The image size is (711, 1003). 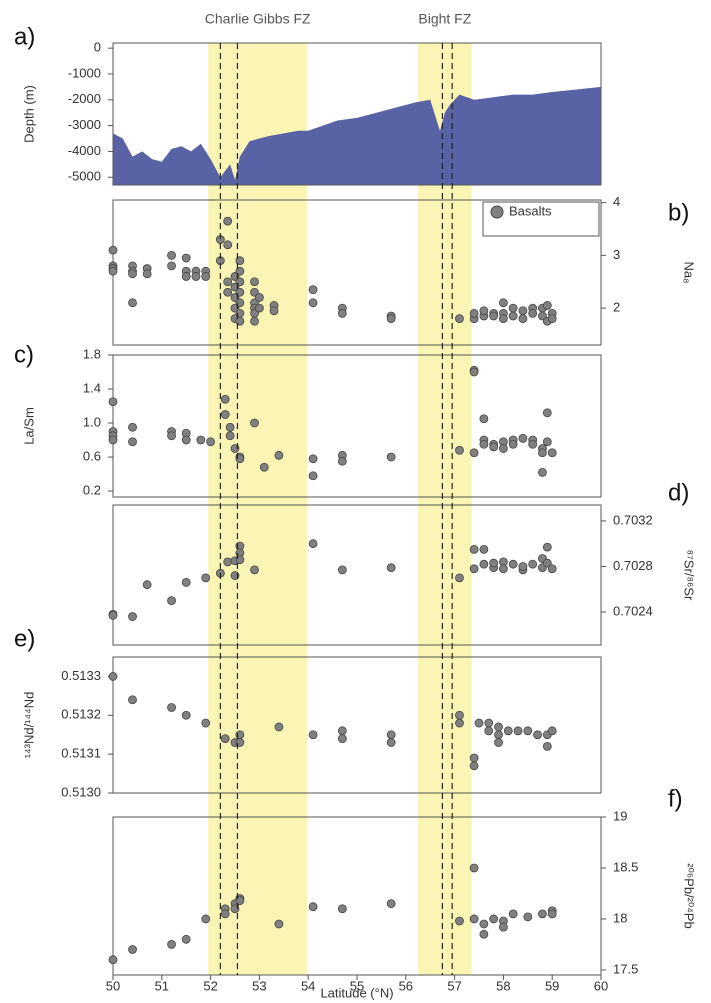 I want to click on y-tick-label: 3, so click(x=616, y=254).